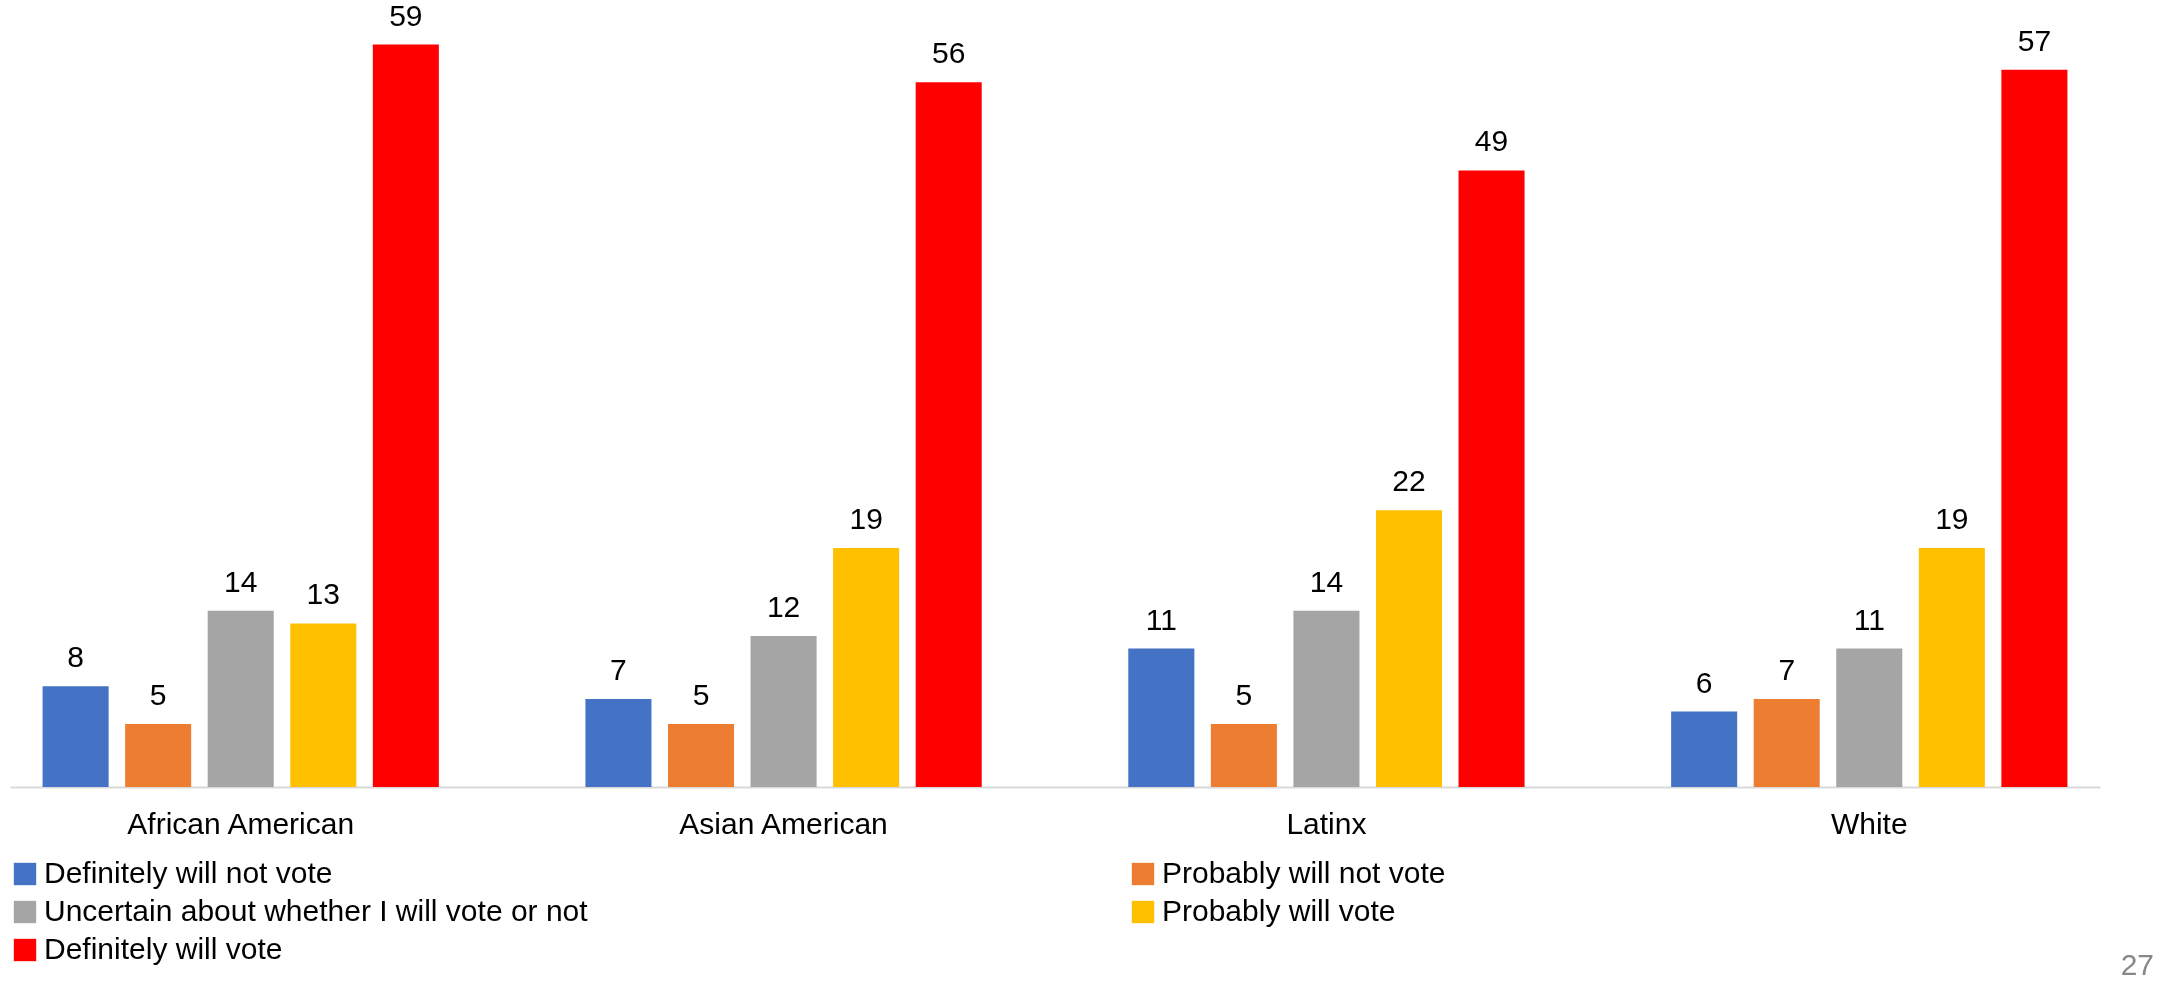  Describe the element at coordinates (316, 910) in the screenshot. I see `legend-label: Uncertain about whether I will vote or not` at that location.